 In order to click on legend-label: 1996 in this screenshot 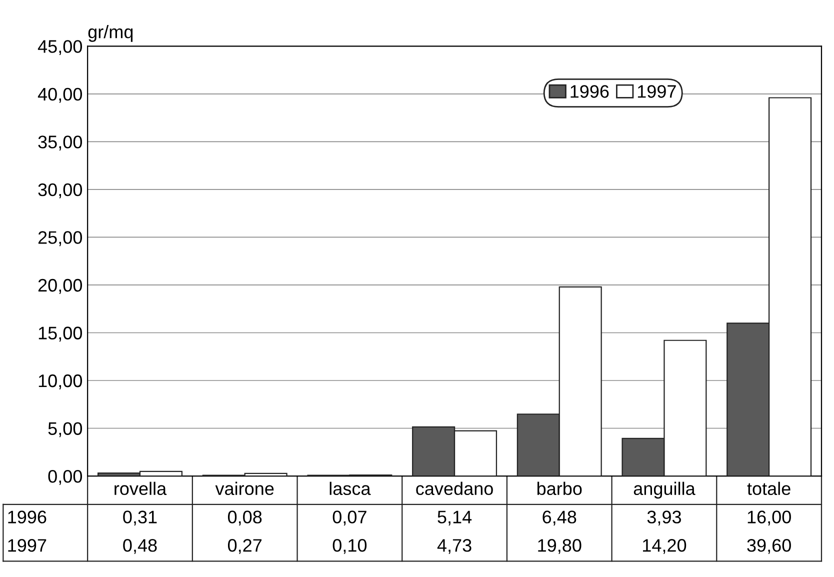, I will do `click(589, 91)`.